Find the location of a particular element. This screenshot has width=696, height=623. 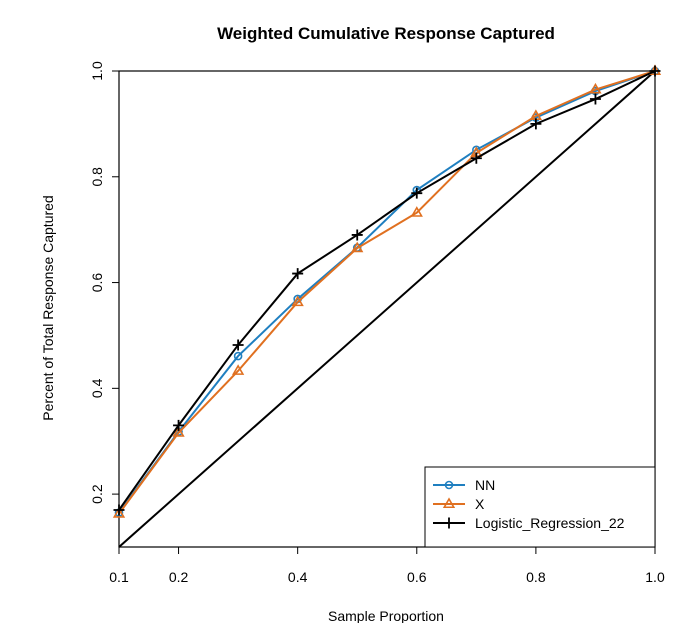

x-tick-label: 0.8 is located at coordinates (536, 577).